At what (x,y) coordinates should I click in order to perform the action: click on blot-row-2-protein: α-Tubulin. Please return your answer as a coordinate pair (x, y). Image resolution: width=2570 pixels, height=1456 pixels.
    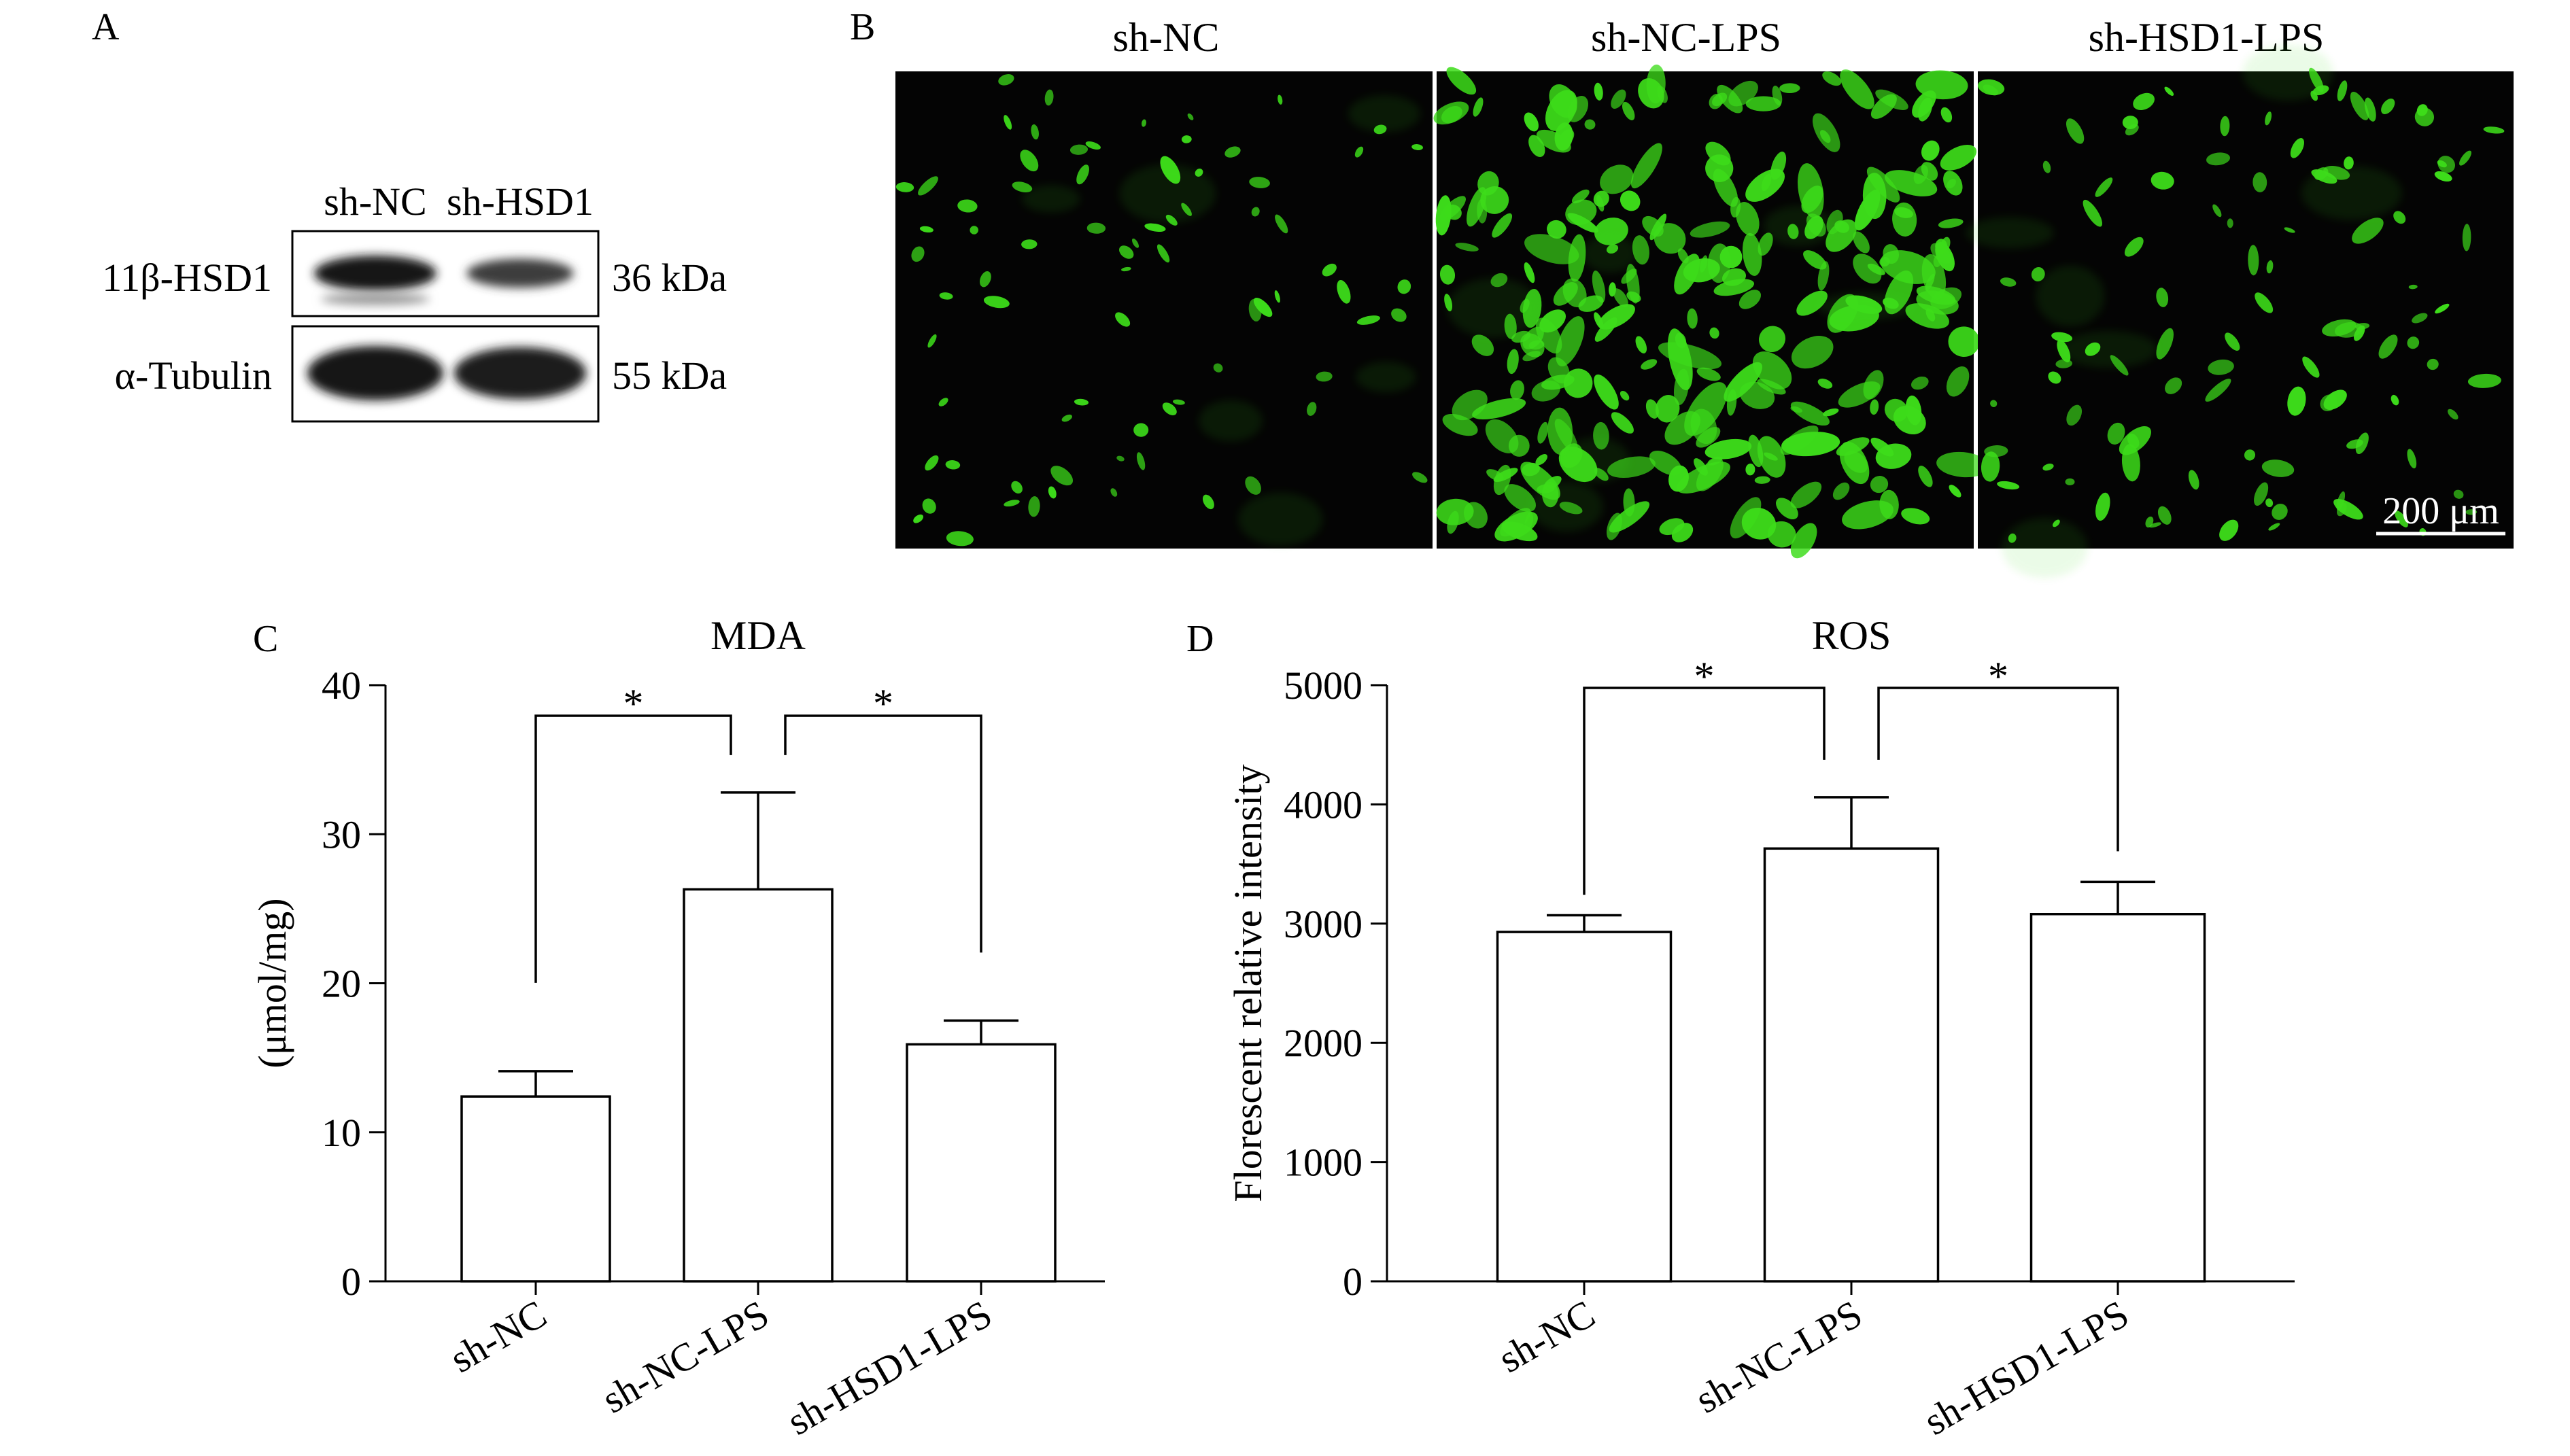
    Looking at the image, I should click on (194, 376).